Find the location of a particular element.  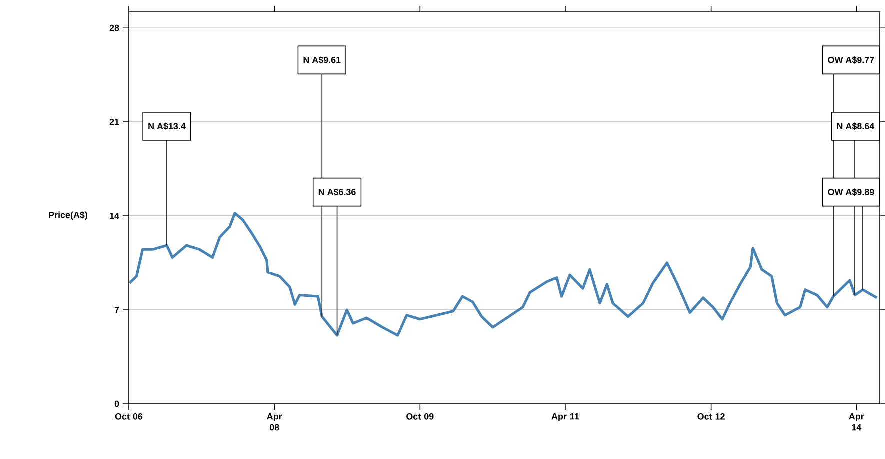

y-tick-label: 21 is located at coordinates (115, 122).